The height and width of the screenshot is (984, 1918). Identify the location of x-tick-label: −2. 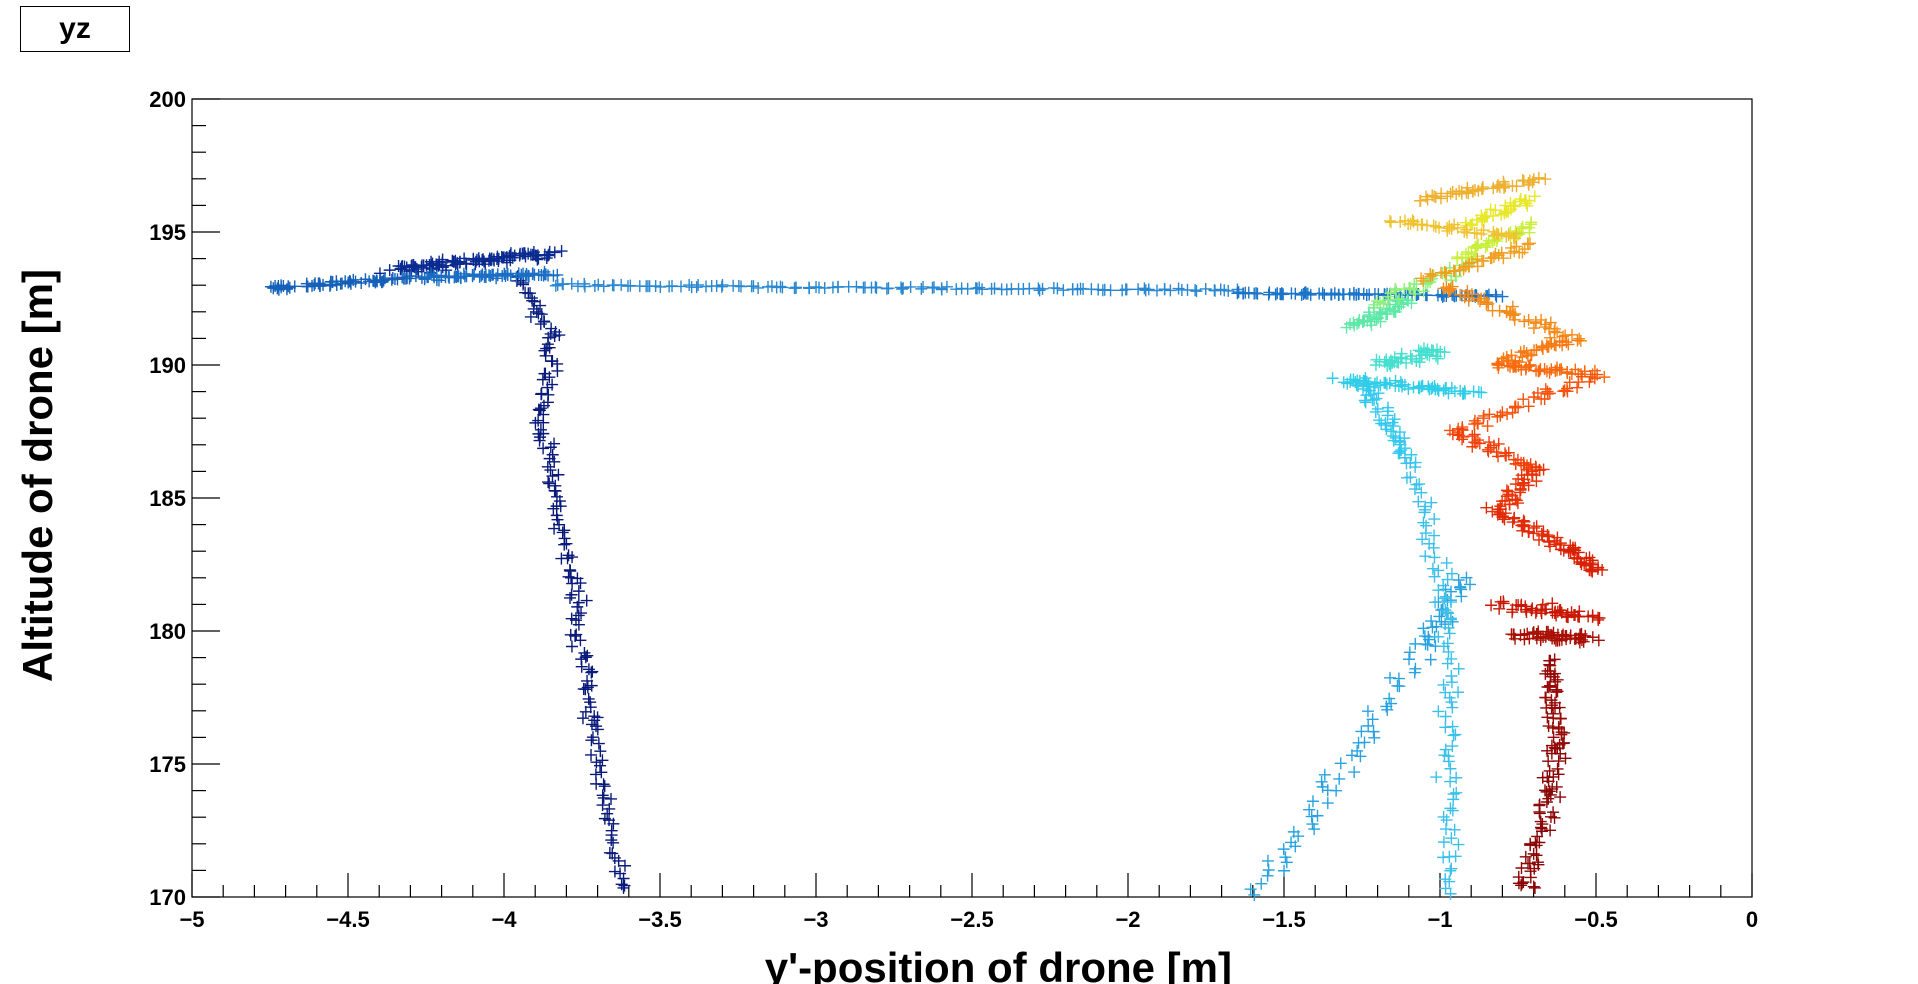
(1127, 919).